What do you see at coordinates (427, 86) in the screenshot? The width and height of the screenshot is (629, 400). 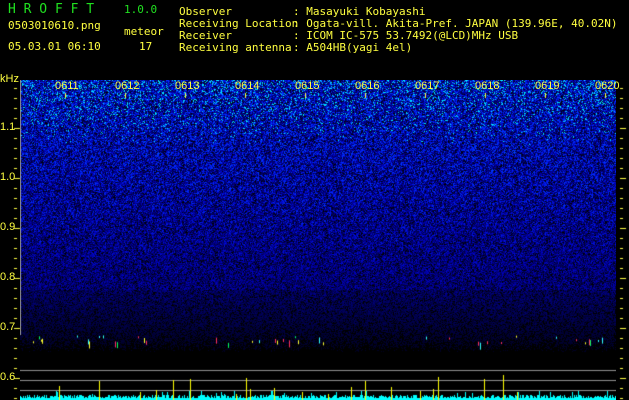 I see `time-tick-label: 0617` at bounding box center [427, 86].